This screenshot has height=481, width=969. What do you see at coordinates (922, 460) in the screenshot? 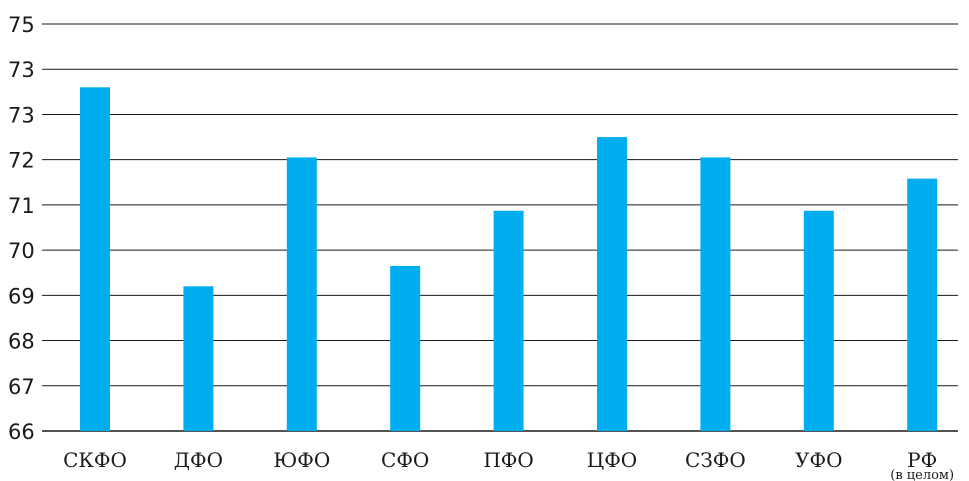
I see `x-category-label: РФ` at bounding box center [922, 460].